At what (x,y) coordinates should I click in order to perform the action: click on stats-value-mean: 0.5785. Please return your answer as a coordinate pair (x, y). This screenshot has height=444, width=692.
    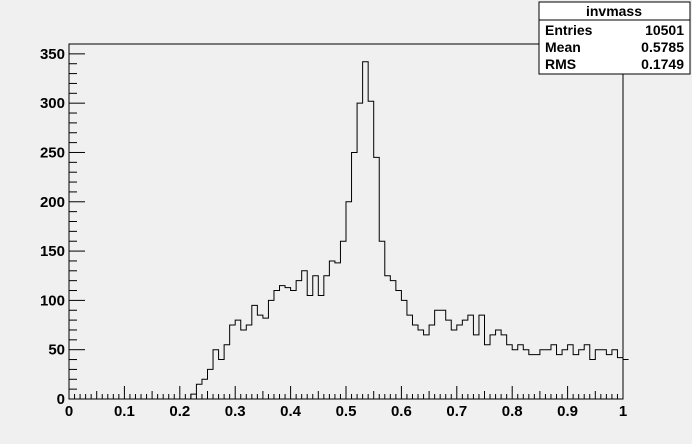
    Looking at the image, I should click on (662, 47).